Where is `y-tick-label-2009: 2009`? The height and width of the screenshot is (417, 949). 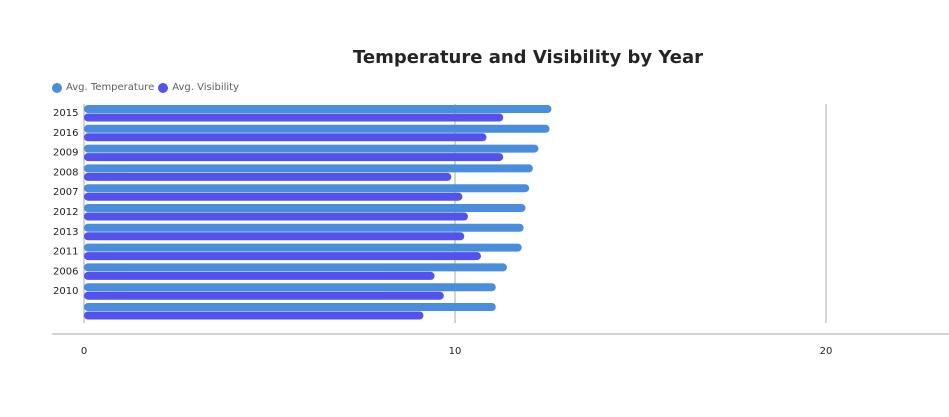 y-tick-label-2009: 2009 is located at coordinates (65, 153).